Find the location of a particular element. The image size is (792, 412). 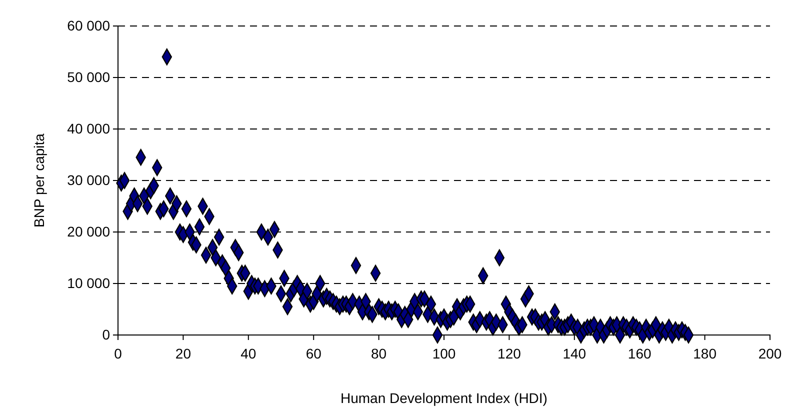

x-tick-label: 120 is located at coordinates (510, 353).